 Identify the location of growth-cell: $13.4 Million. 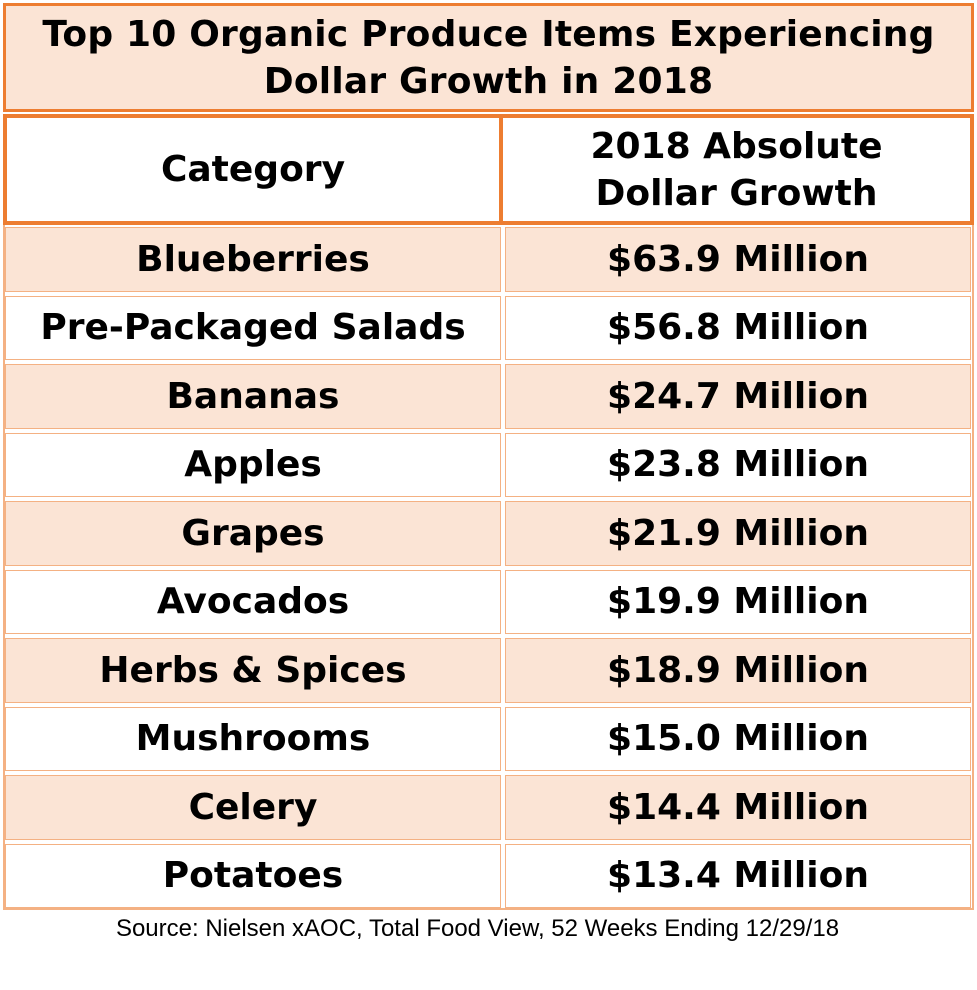
(738, 875).